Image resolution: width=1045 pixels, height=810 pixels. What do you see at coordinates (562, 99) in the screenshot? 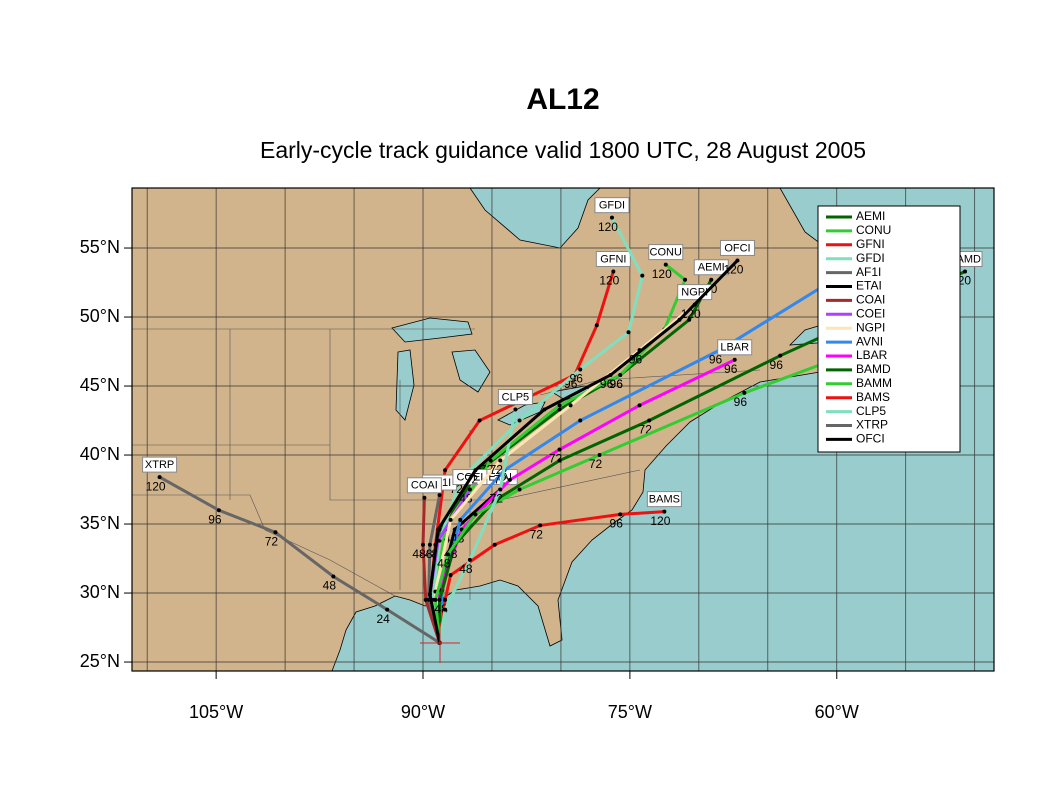
I see `map-title: AL12` at bounding box center [562, 99].